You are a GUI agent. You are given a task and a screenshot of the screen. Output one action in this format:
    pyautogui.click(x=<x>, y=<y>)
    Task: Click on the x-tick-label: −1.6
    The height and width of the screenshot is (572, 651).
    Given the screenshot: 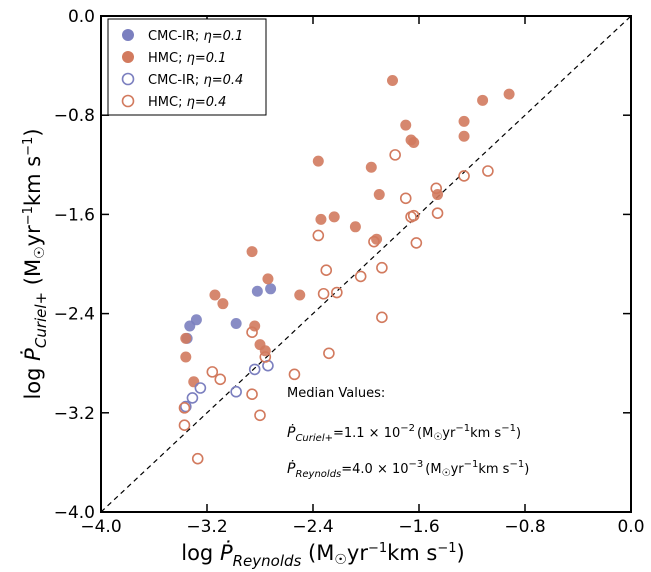 What is the action you would take?
    pyautogui.click(x=418, y=527)
    